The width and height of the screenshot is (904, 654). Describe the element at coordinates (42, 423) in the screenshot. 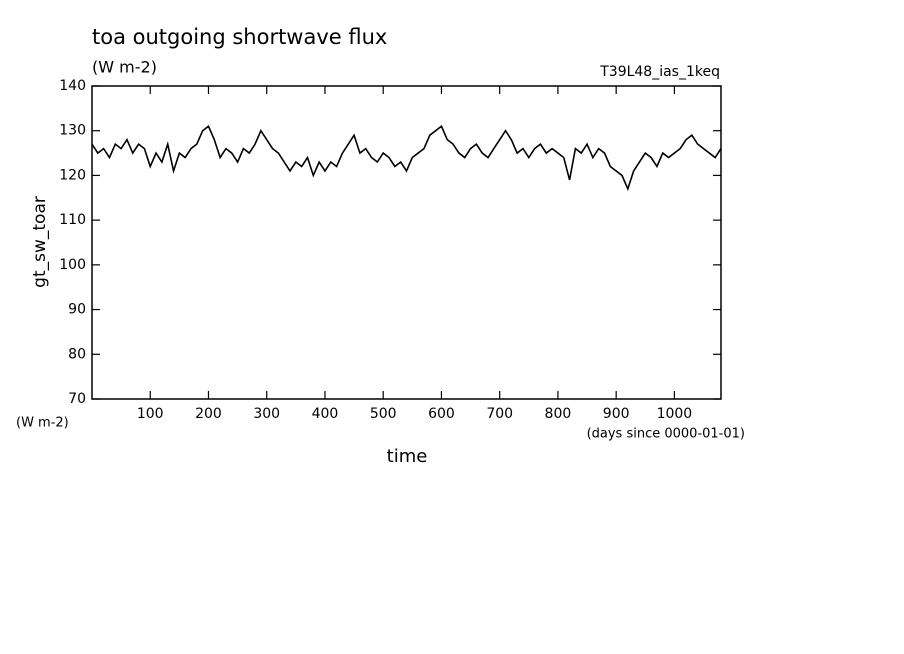

I see `y-axis-unit: (W m-2)` at that location.